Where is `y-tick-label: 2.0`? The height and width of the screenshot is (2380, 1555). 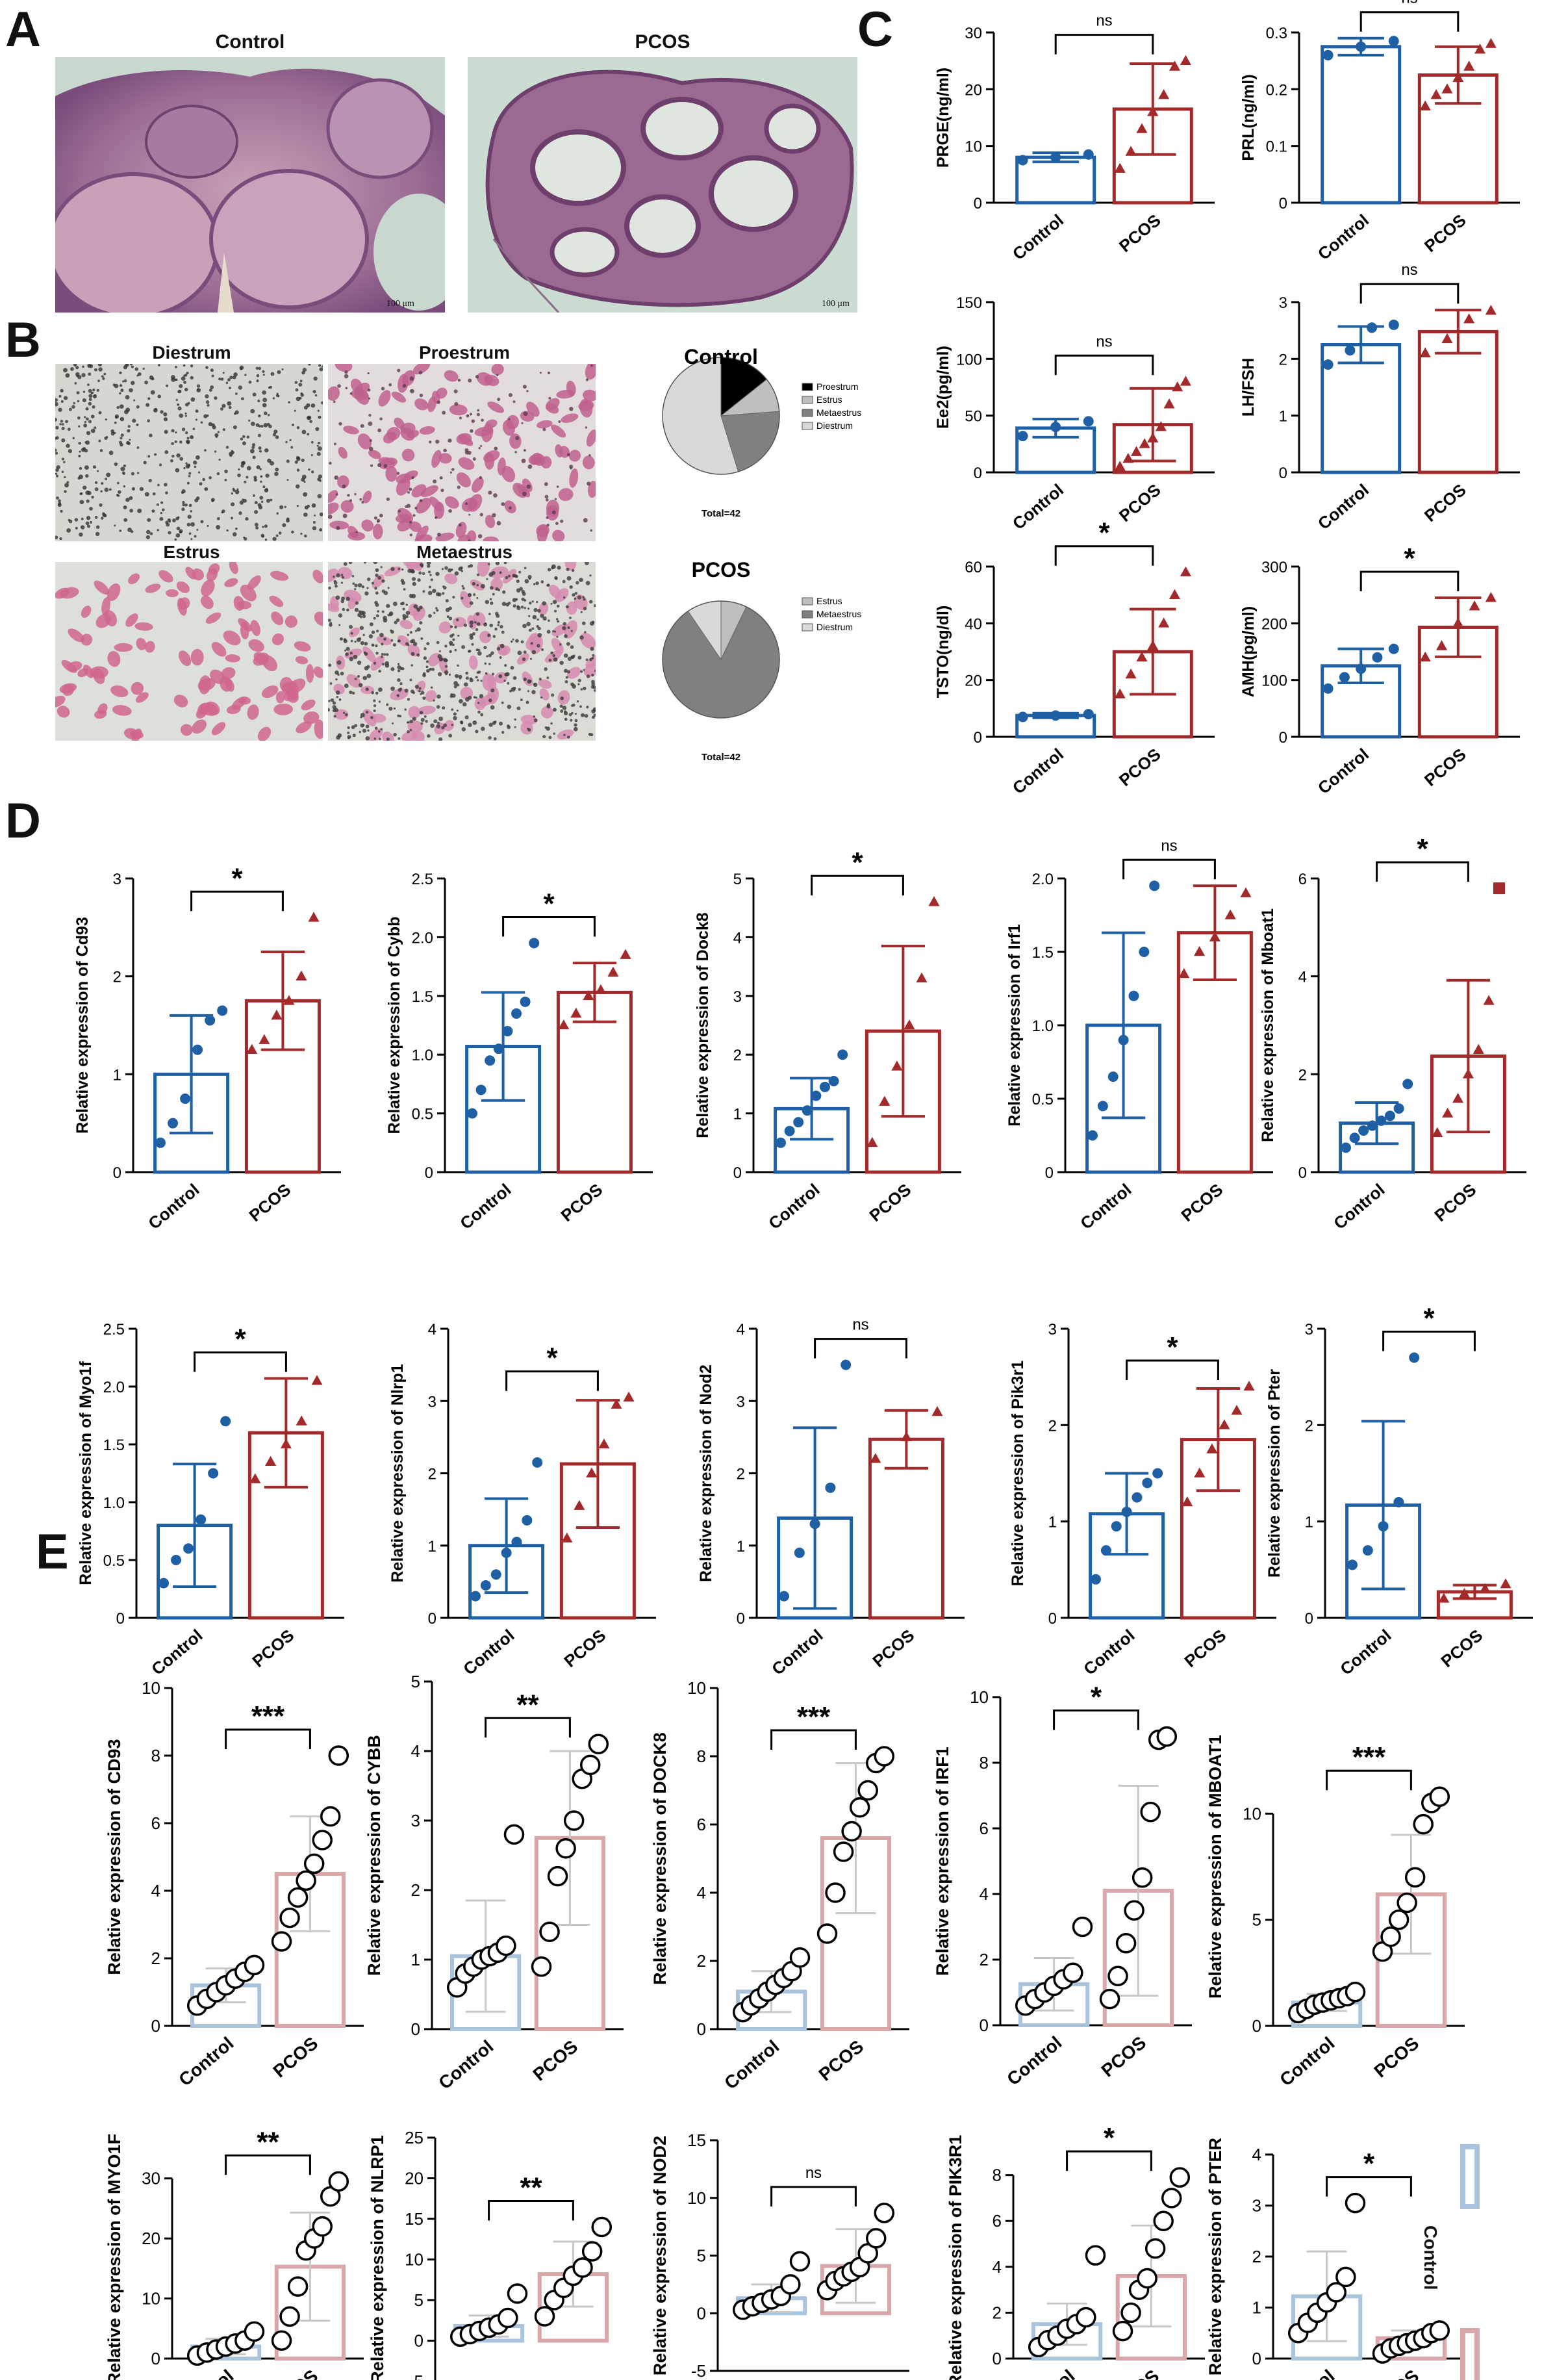 y-tick-label: 2.0 is located at coordinates (422, 938).